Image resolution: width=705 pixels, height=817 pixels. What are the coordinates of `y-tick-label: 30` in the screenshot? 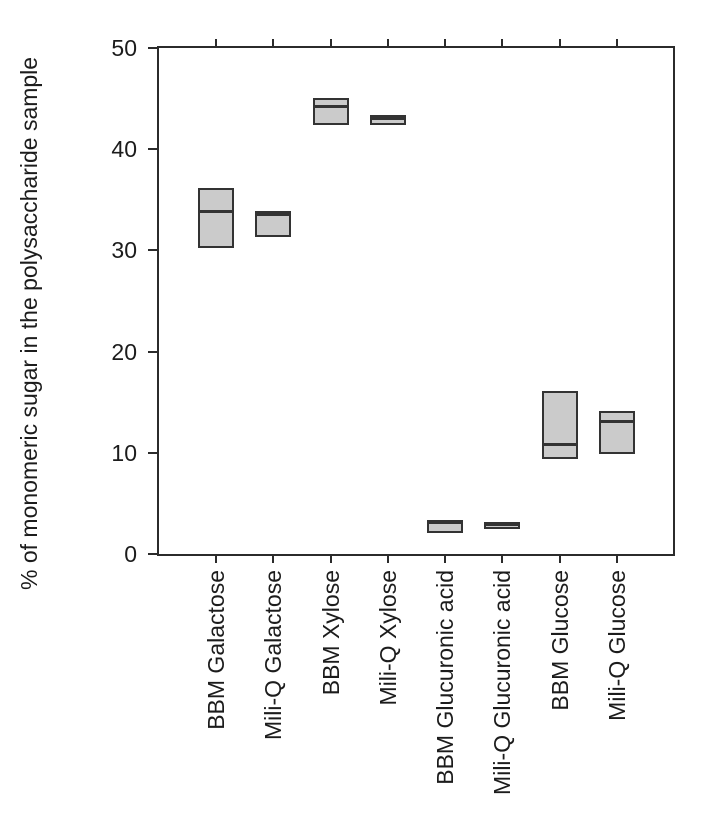 It's located at (124, 250).